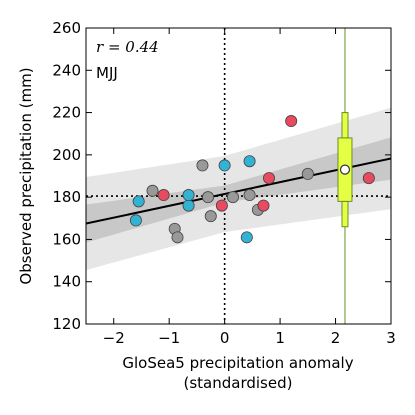  What do you see at coordinates (66, 324) in the screenshot?
I see `y-tick-label: 120` at bounding box center [66, 324].